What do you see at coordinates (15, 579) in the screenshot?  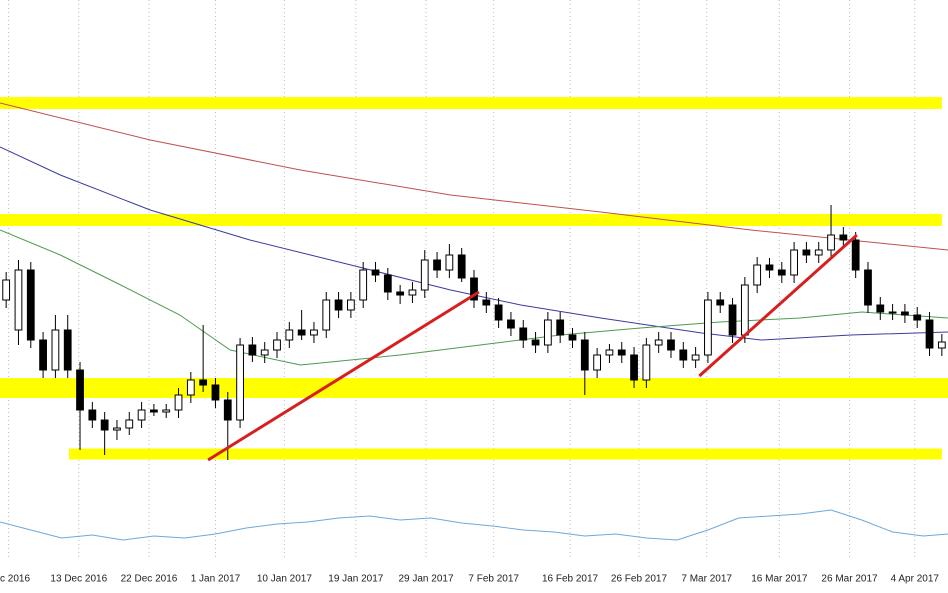 I see `x-tick-label: Dec 2016` at bounding box center [15, 579].